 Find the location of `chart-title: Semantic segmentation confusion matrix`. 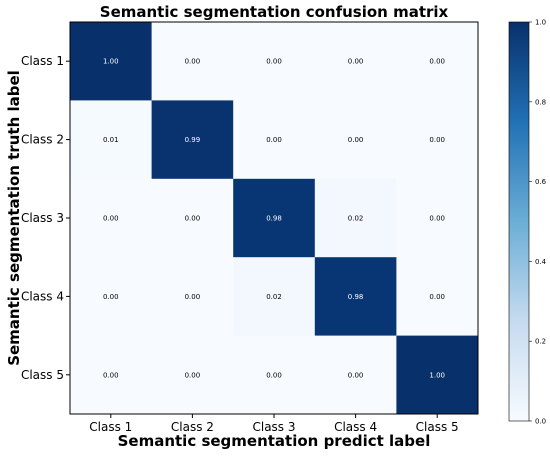

chart-title: Semantic segmentation confusion matrix is located at coordinates (274, 12).